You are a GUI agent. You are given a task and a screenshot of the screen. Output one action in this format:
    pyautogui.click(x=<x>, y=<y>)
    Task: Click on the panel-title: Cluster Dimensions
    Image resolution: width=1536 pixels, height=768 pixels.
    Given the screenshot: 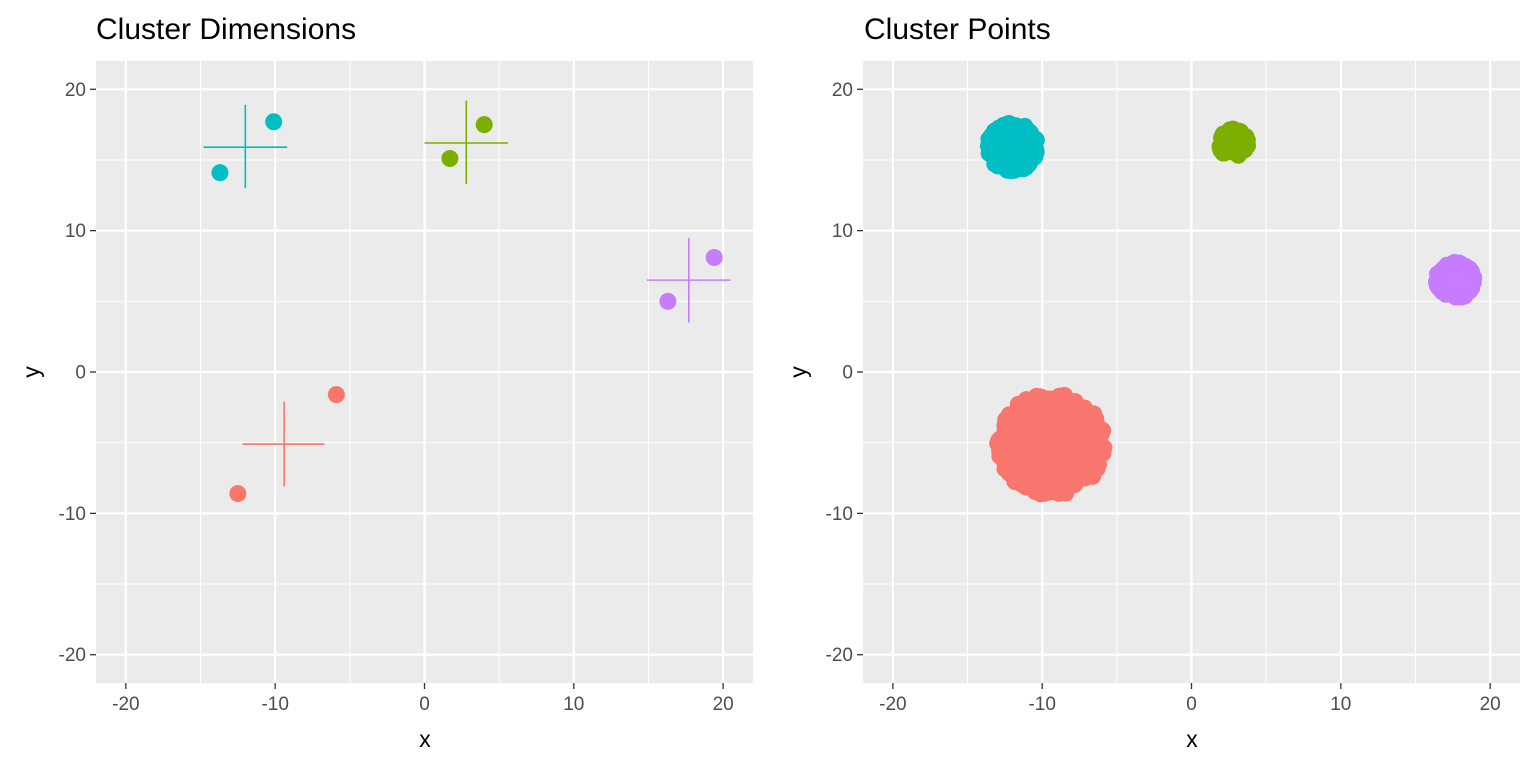 What is the action you would take?
    pyautogui.click(x=226, y=29)
    